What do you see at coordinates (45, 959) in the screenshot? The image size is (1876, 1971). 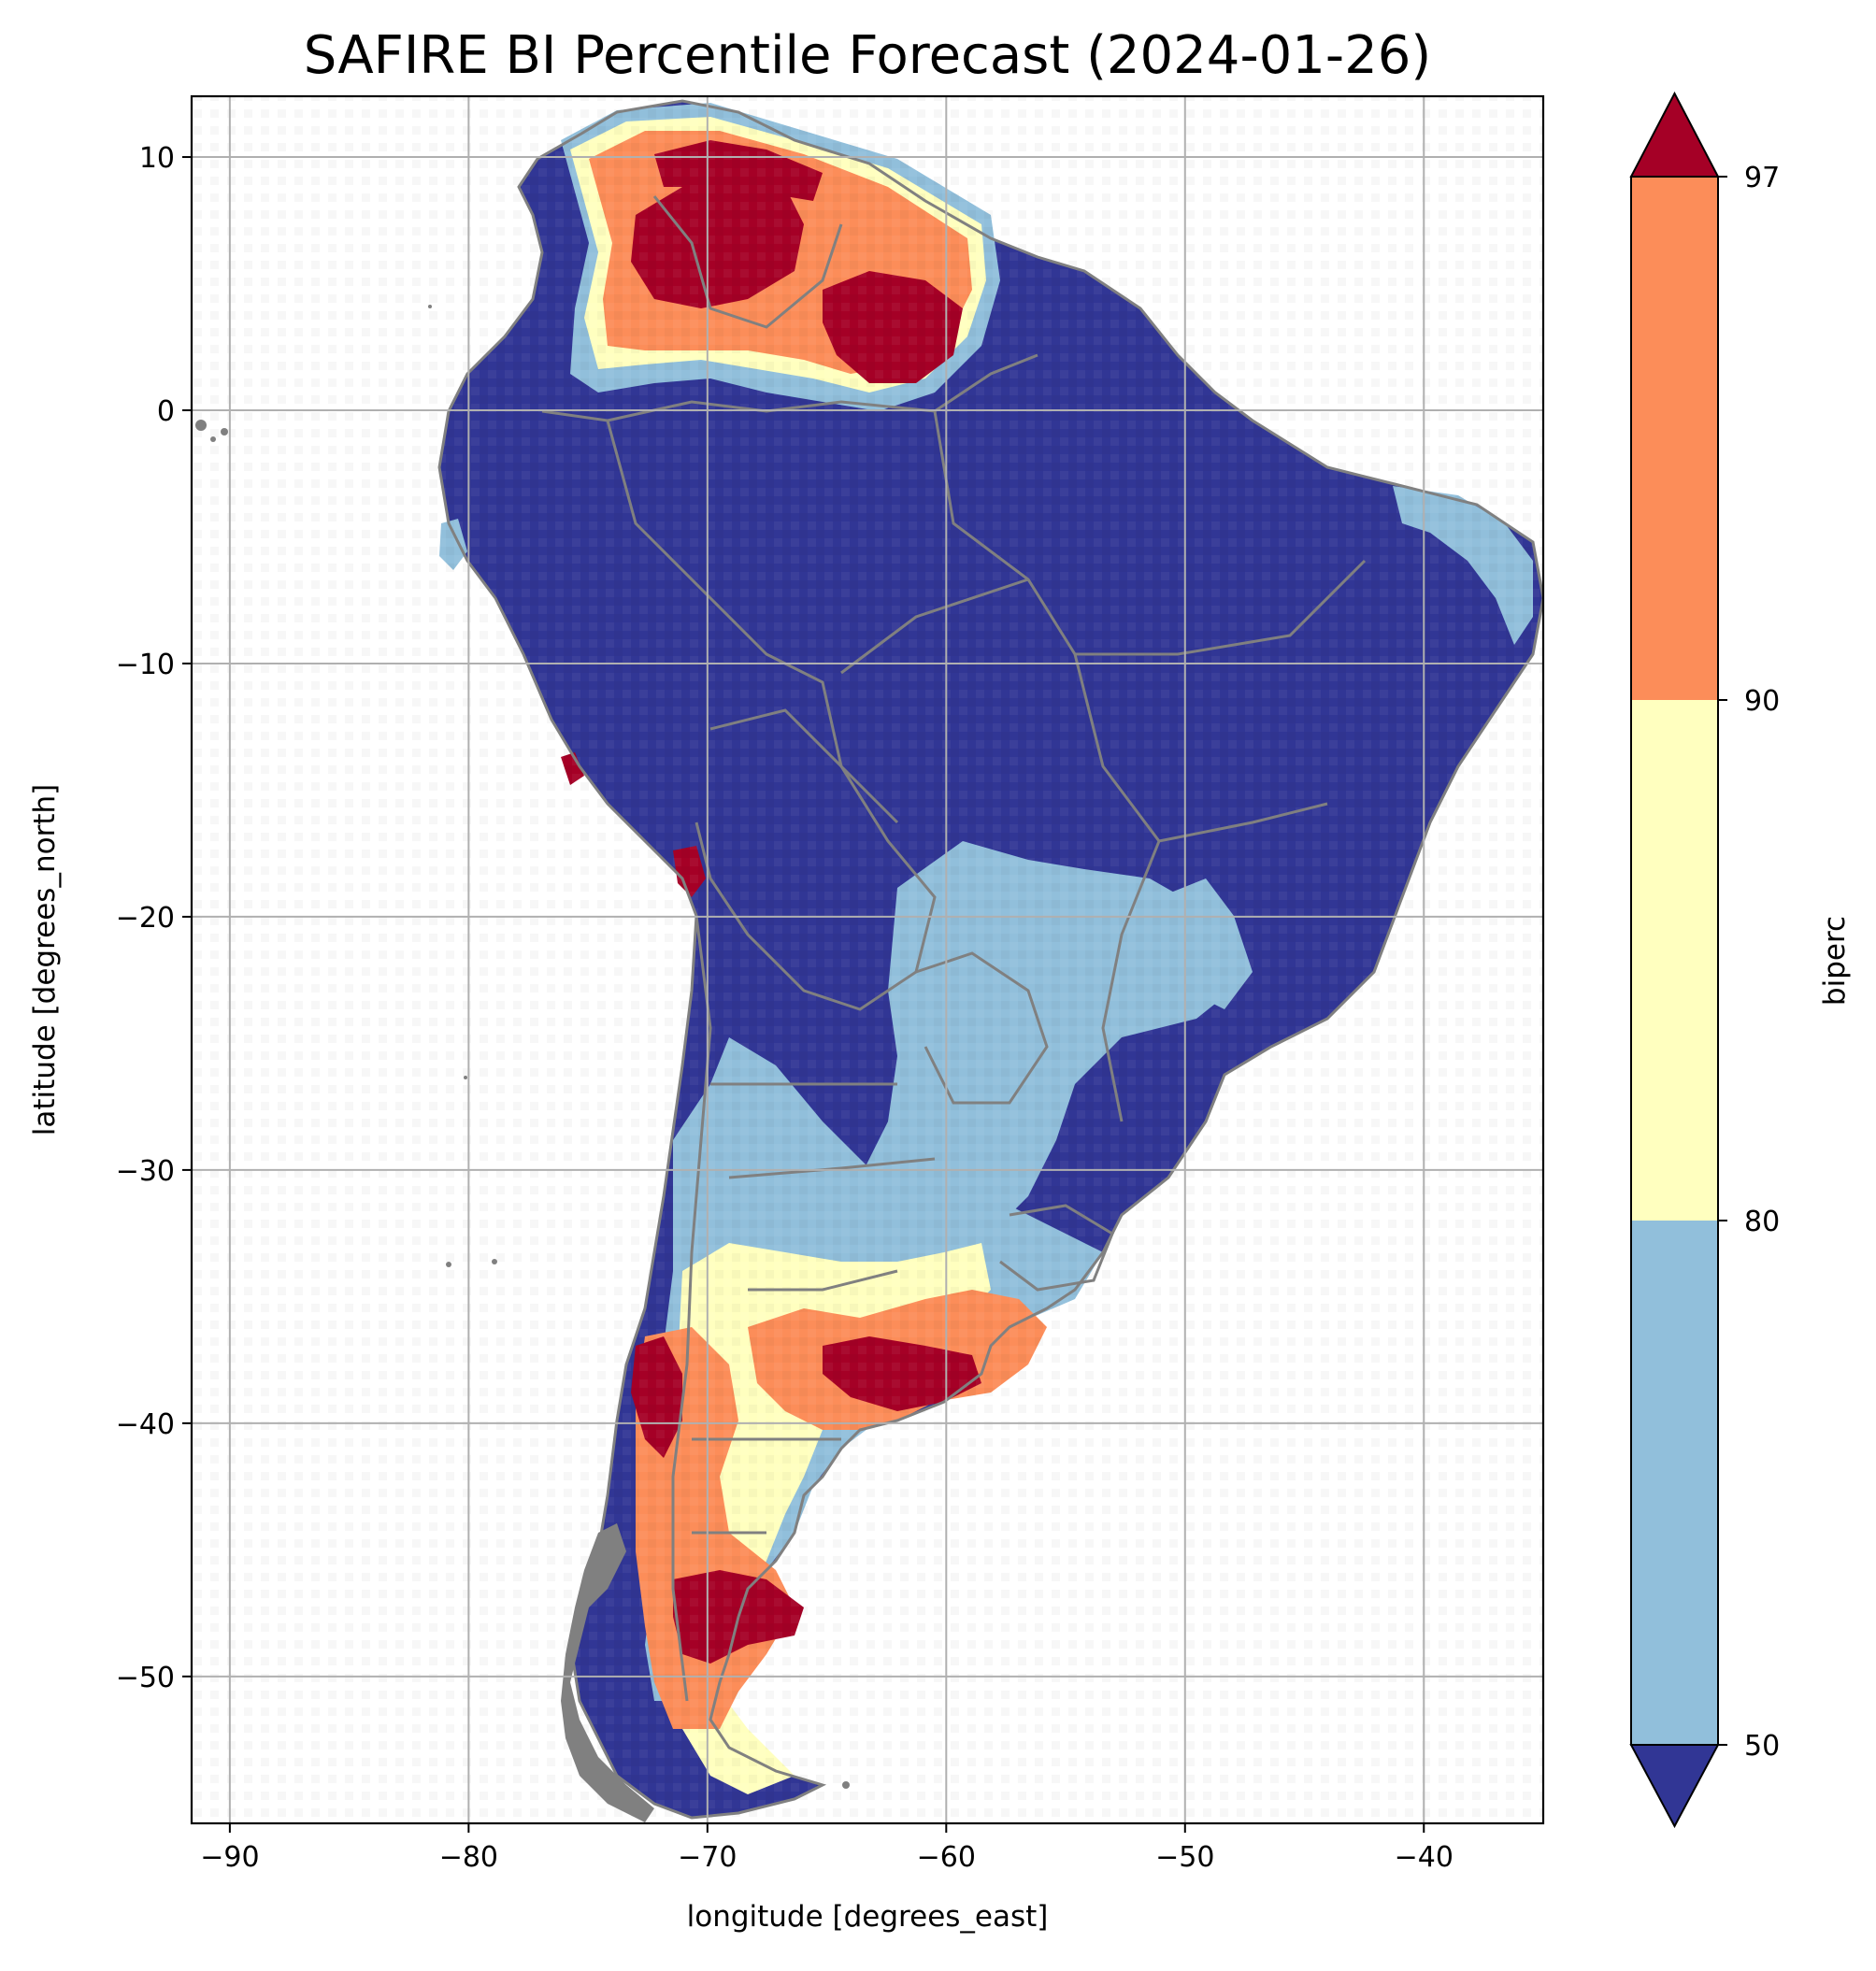 I see `y-axis-label: latitude [degrees_north]` at bounding box center [45, 959].